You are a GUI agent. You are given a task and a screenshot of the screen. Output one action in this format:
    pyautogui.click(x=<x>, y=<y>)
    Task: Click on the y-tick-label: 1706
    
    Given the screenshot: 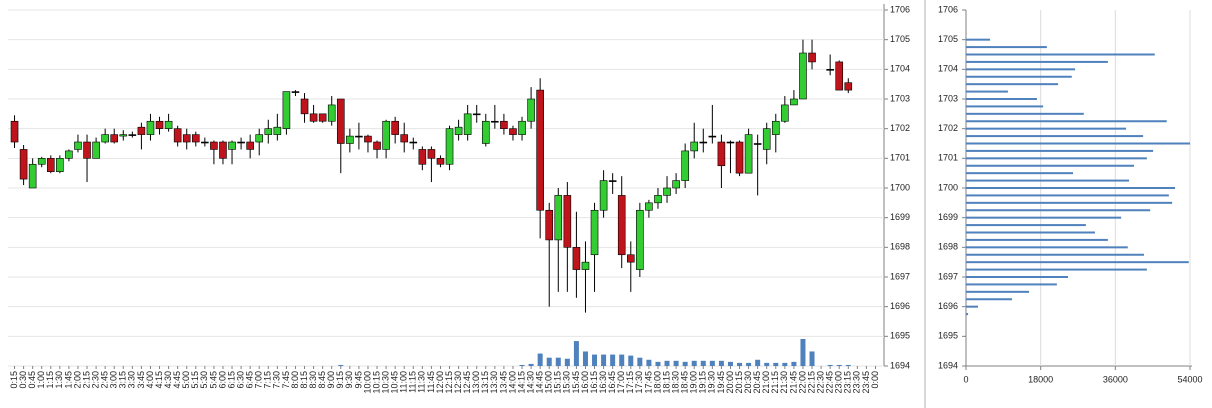 What is the action you would take?
    pyautogui.click(x=900, y=9)
    